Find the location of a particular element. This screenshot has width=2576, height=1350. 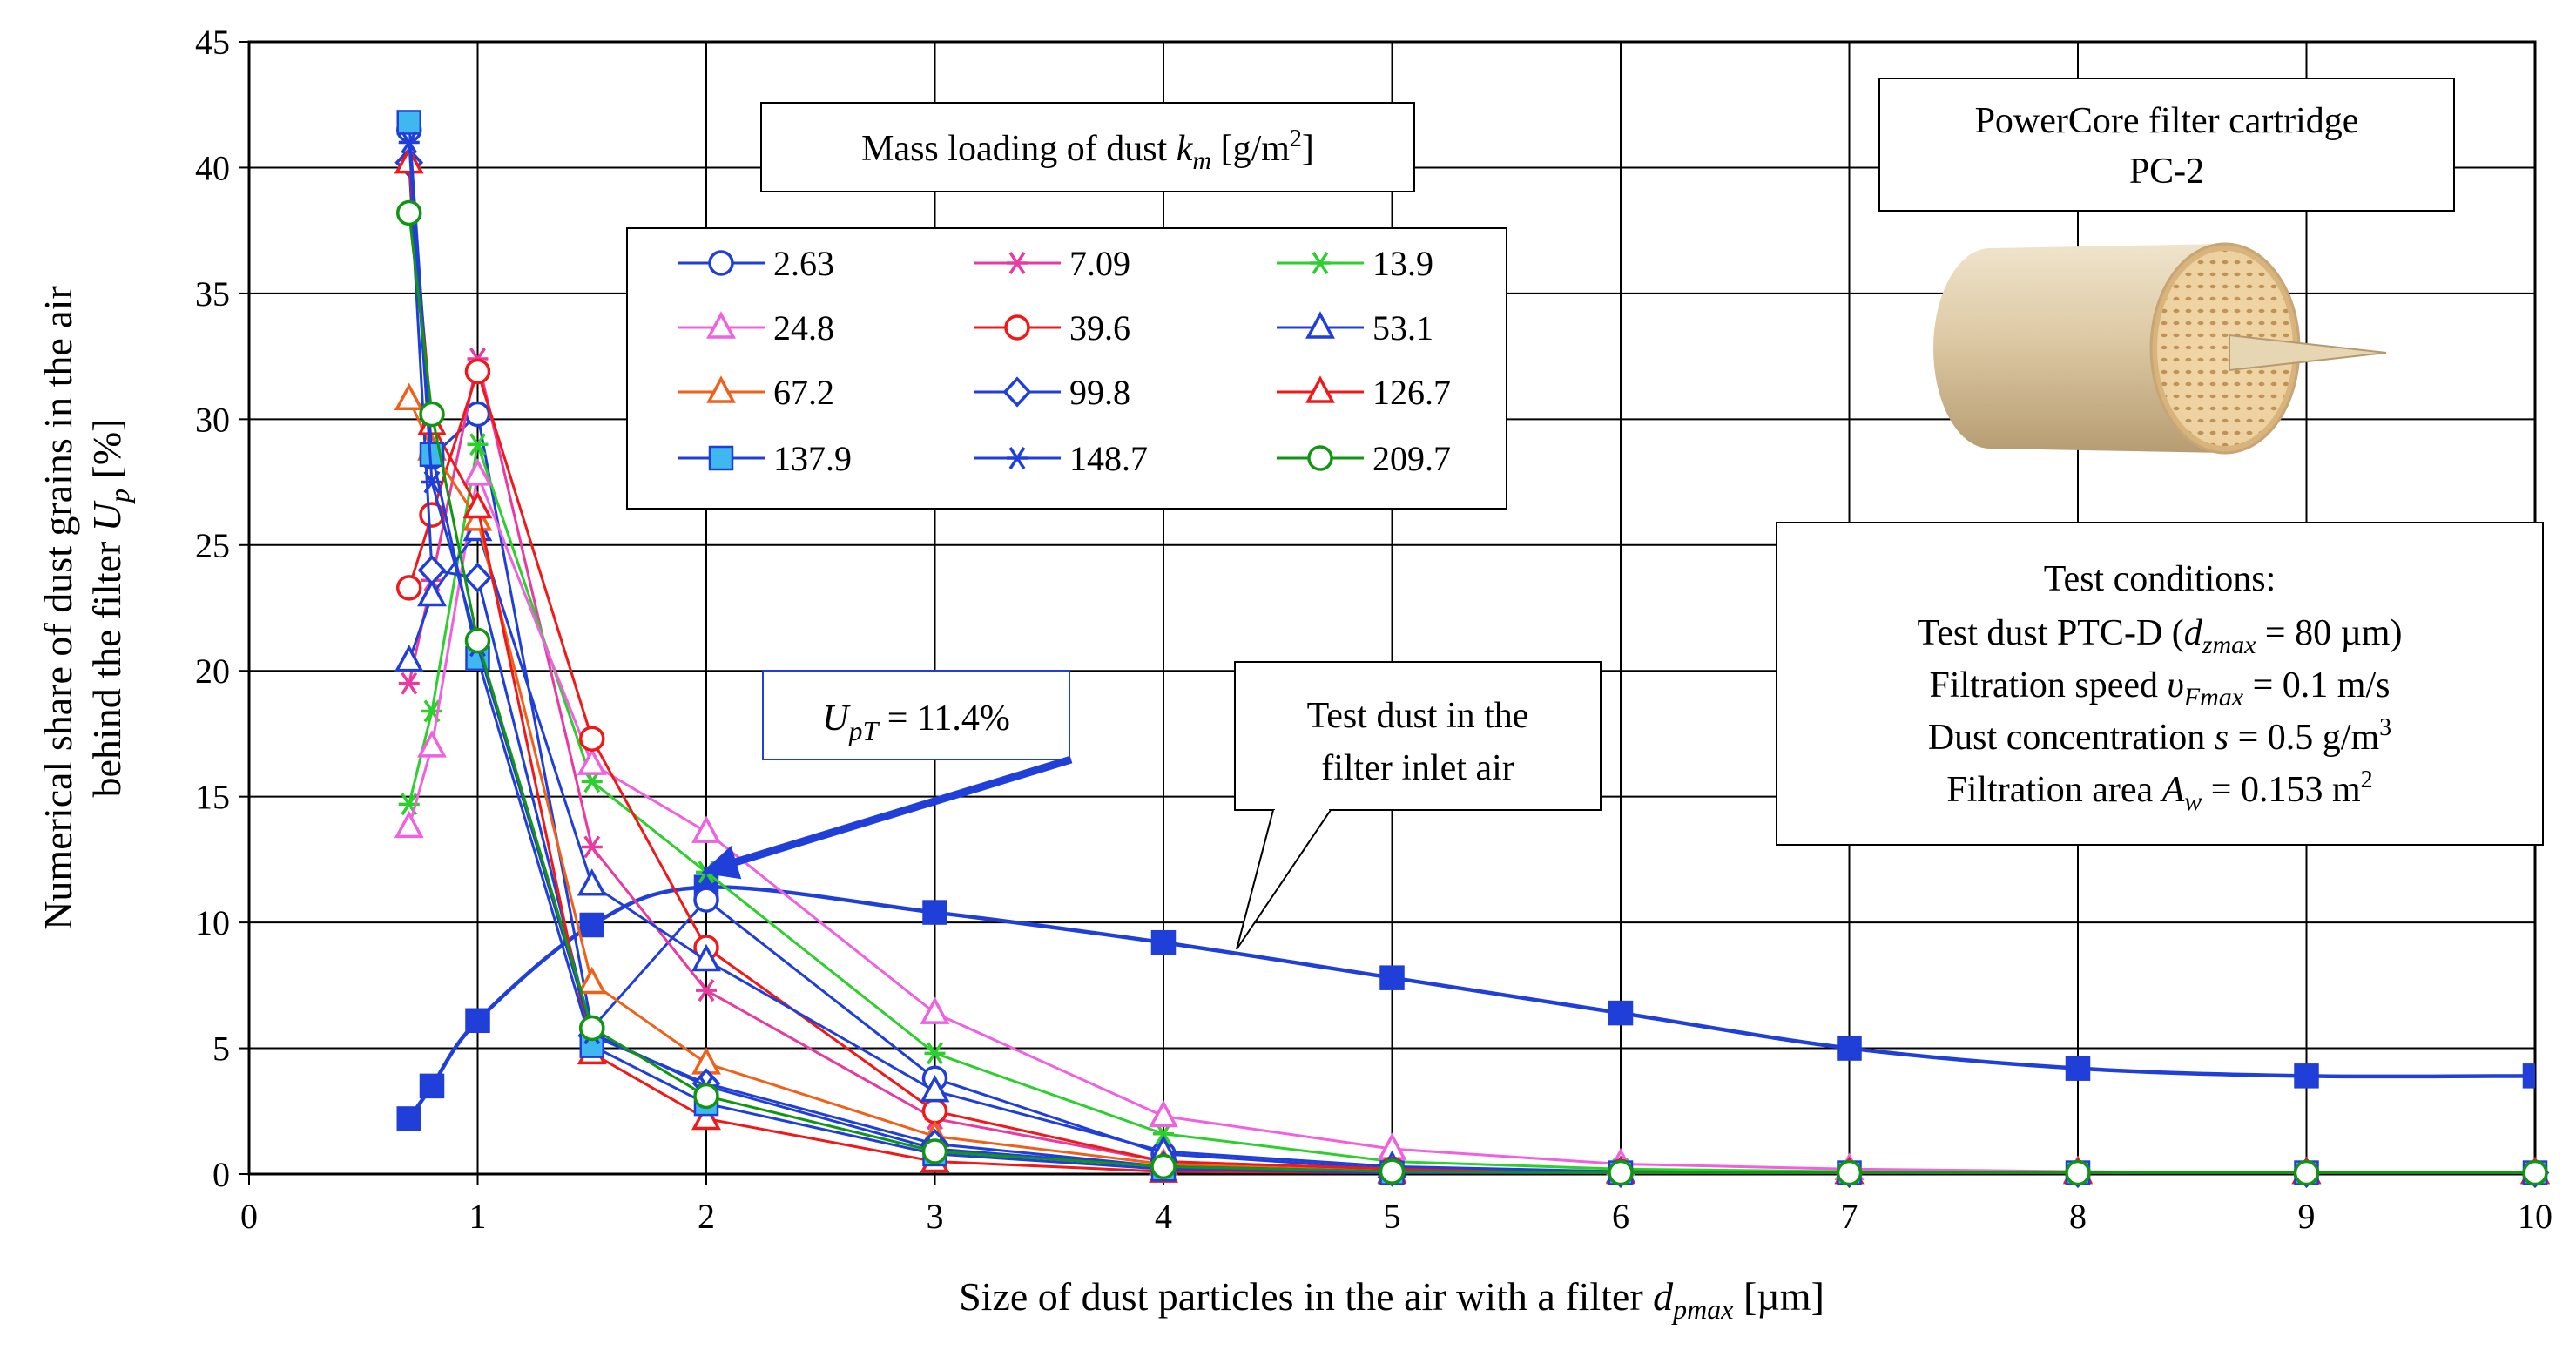

y-tick-label: 45 is located at coordinates (213, 42).